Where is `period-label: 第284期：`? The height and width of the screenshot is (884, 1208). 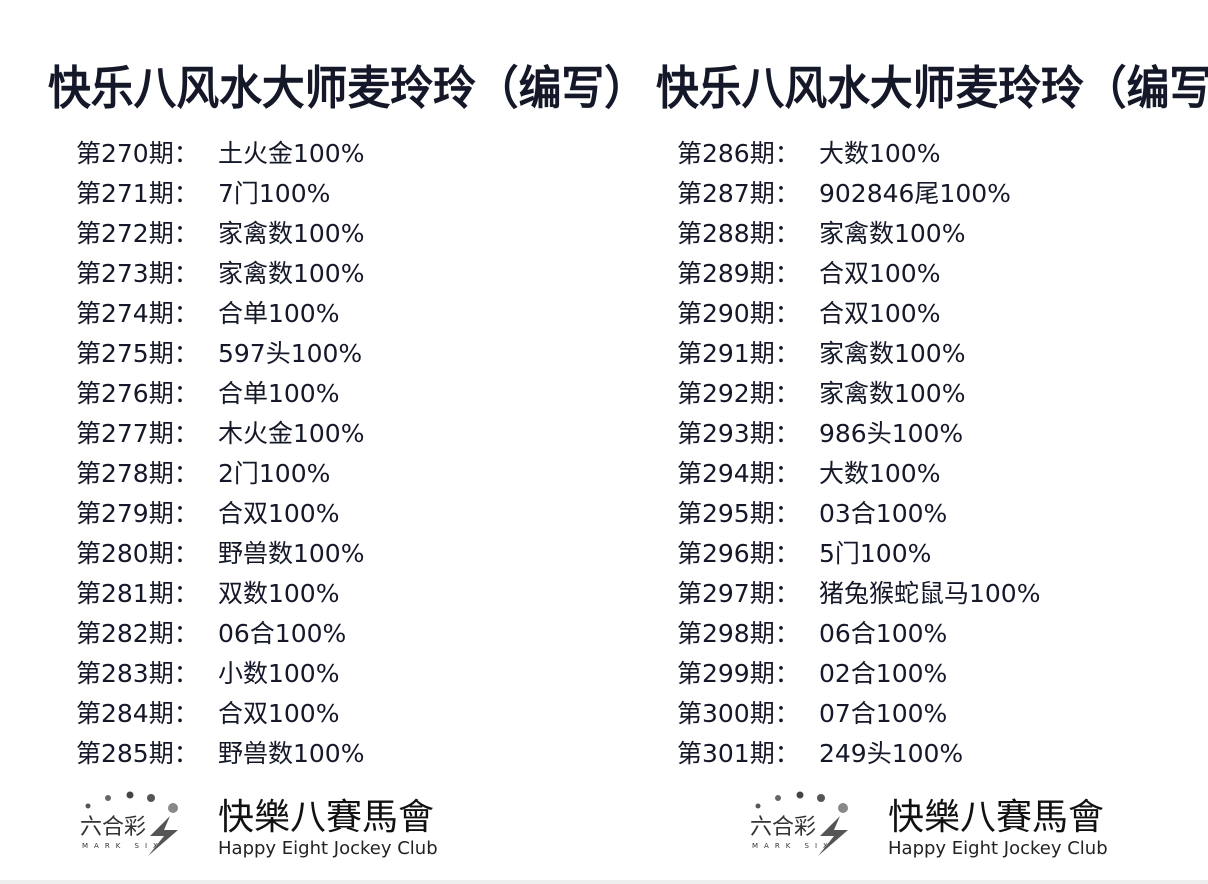 period-label: 第284期： is located at coordinates (137, 713).